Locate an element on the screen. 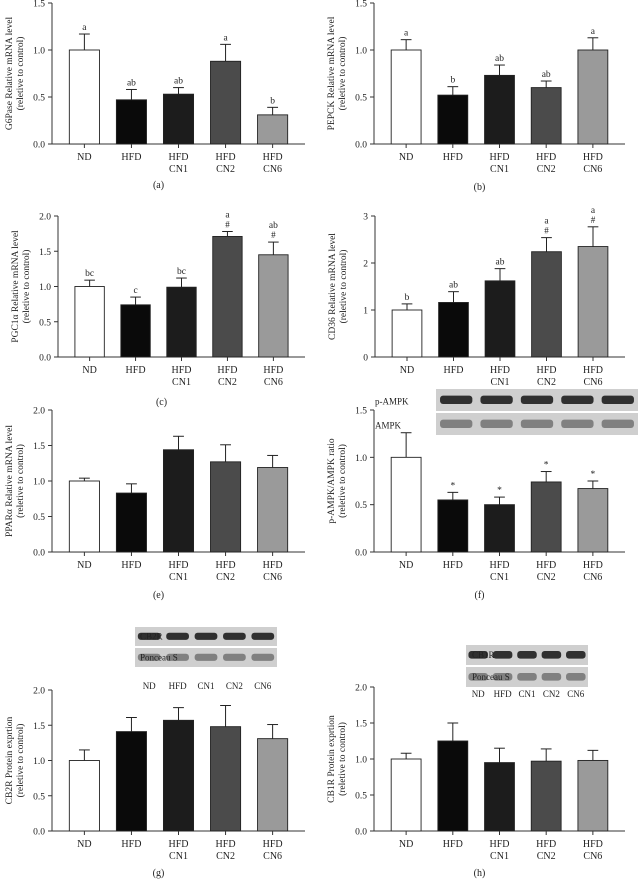  y-axis-label-line: PGC1α Relative mRNA level is located at coordinates (16, 286).